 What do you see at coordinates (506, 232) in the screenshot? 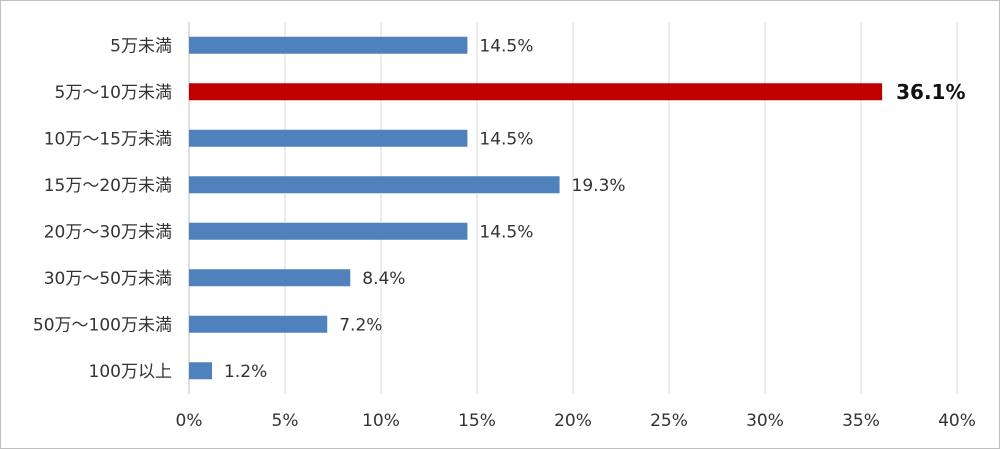
I see `value-label-4: 14.5%` at bounding box center [506, 232].